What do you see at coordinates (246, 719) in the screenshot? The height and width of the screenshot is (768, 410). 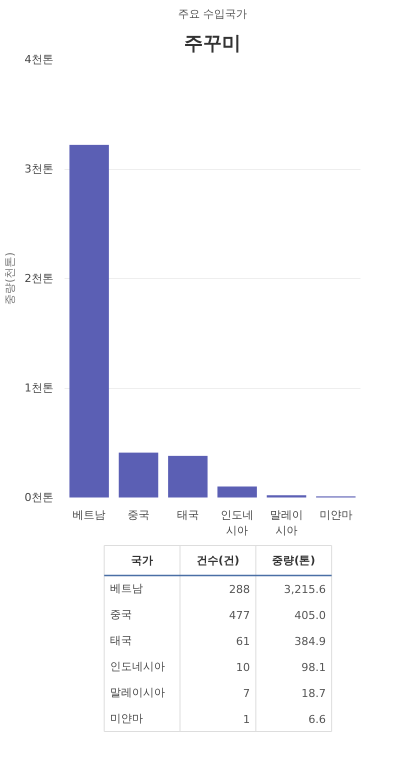 I see `data-label: 1` at bounding box center [246, 719].